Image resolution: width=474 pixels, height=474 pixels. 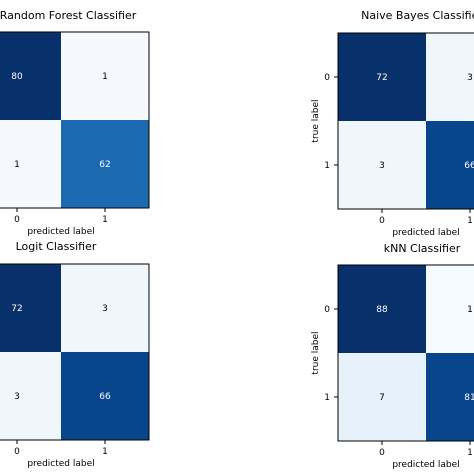 I want to click on cell-value: 88, so click(x=382, y=310).